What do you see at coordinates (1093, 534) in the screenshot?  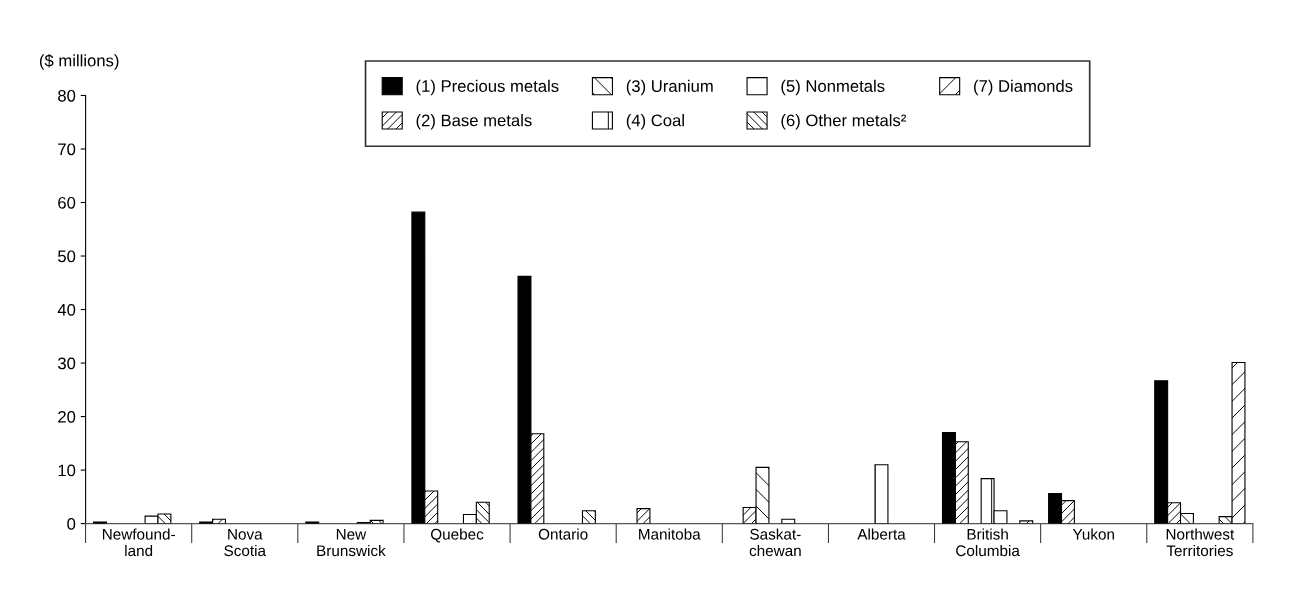 I see `x-tick-label: Yukon` at bounding box center [1093, 534].